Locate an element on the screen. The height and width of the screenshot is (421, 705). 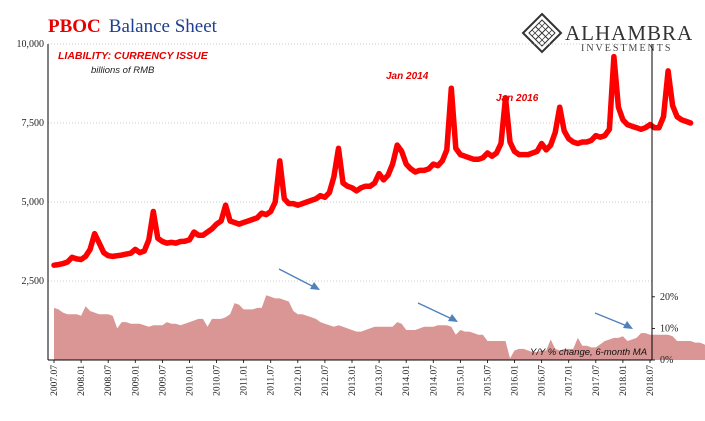
x-tick-label: 2011.01 is located at coordinates (245, 380).